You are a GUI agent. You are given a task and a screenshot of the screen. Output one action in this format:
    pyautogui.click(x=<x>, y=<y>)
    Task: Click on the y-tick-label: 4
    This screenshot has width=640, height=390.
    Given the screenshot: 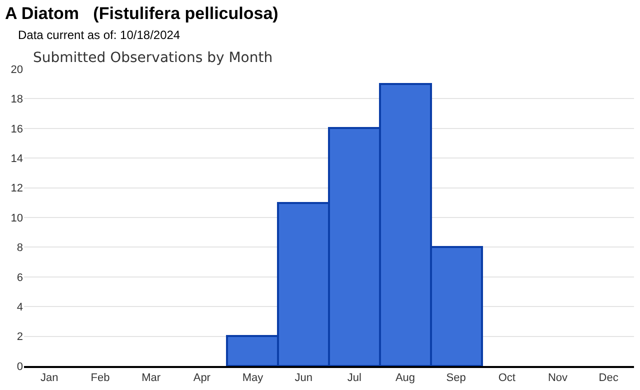 What is the action you would take?
    pyautogui.click(x=19, y=307)
    